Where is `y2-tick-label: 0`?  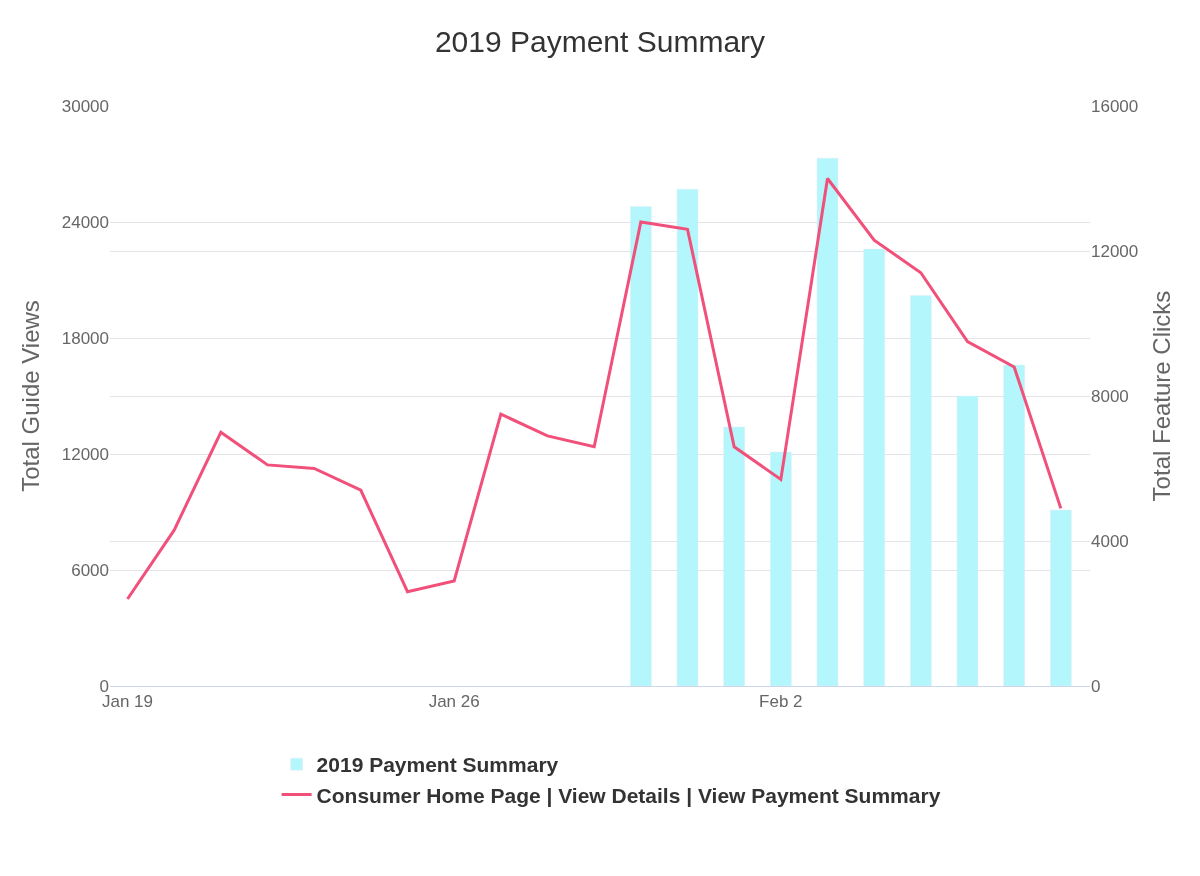 y2-tick-label: 0 is located at coordinates (1096, 686).